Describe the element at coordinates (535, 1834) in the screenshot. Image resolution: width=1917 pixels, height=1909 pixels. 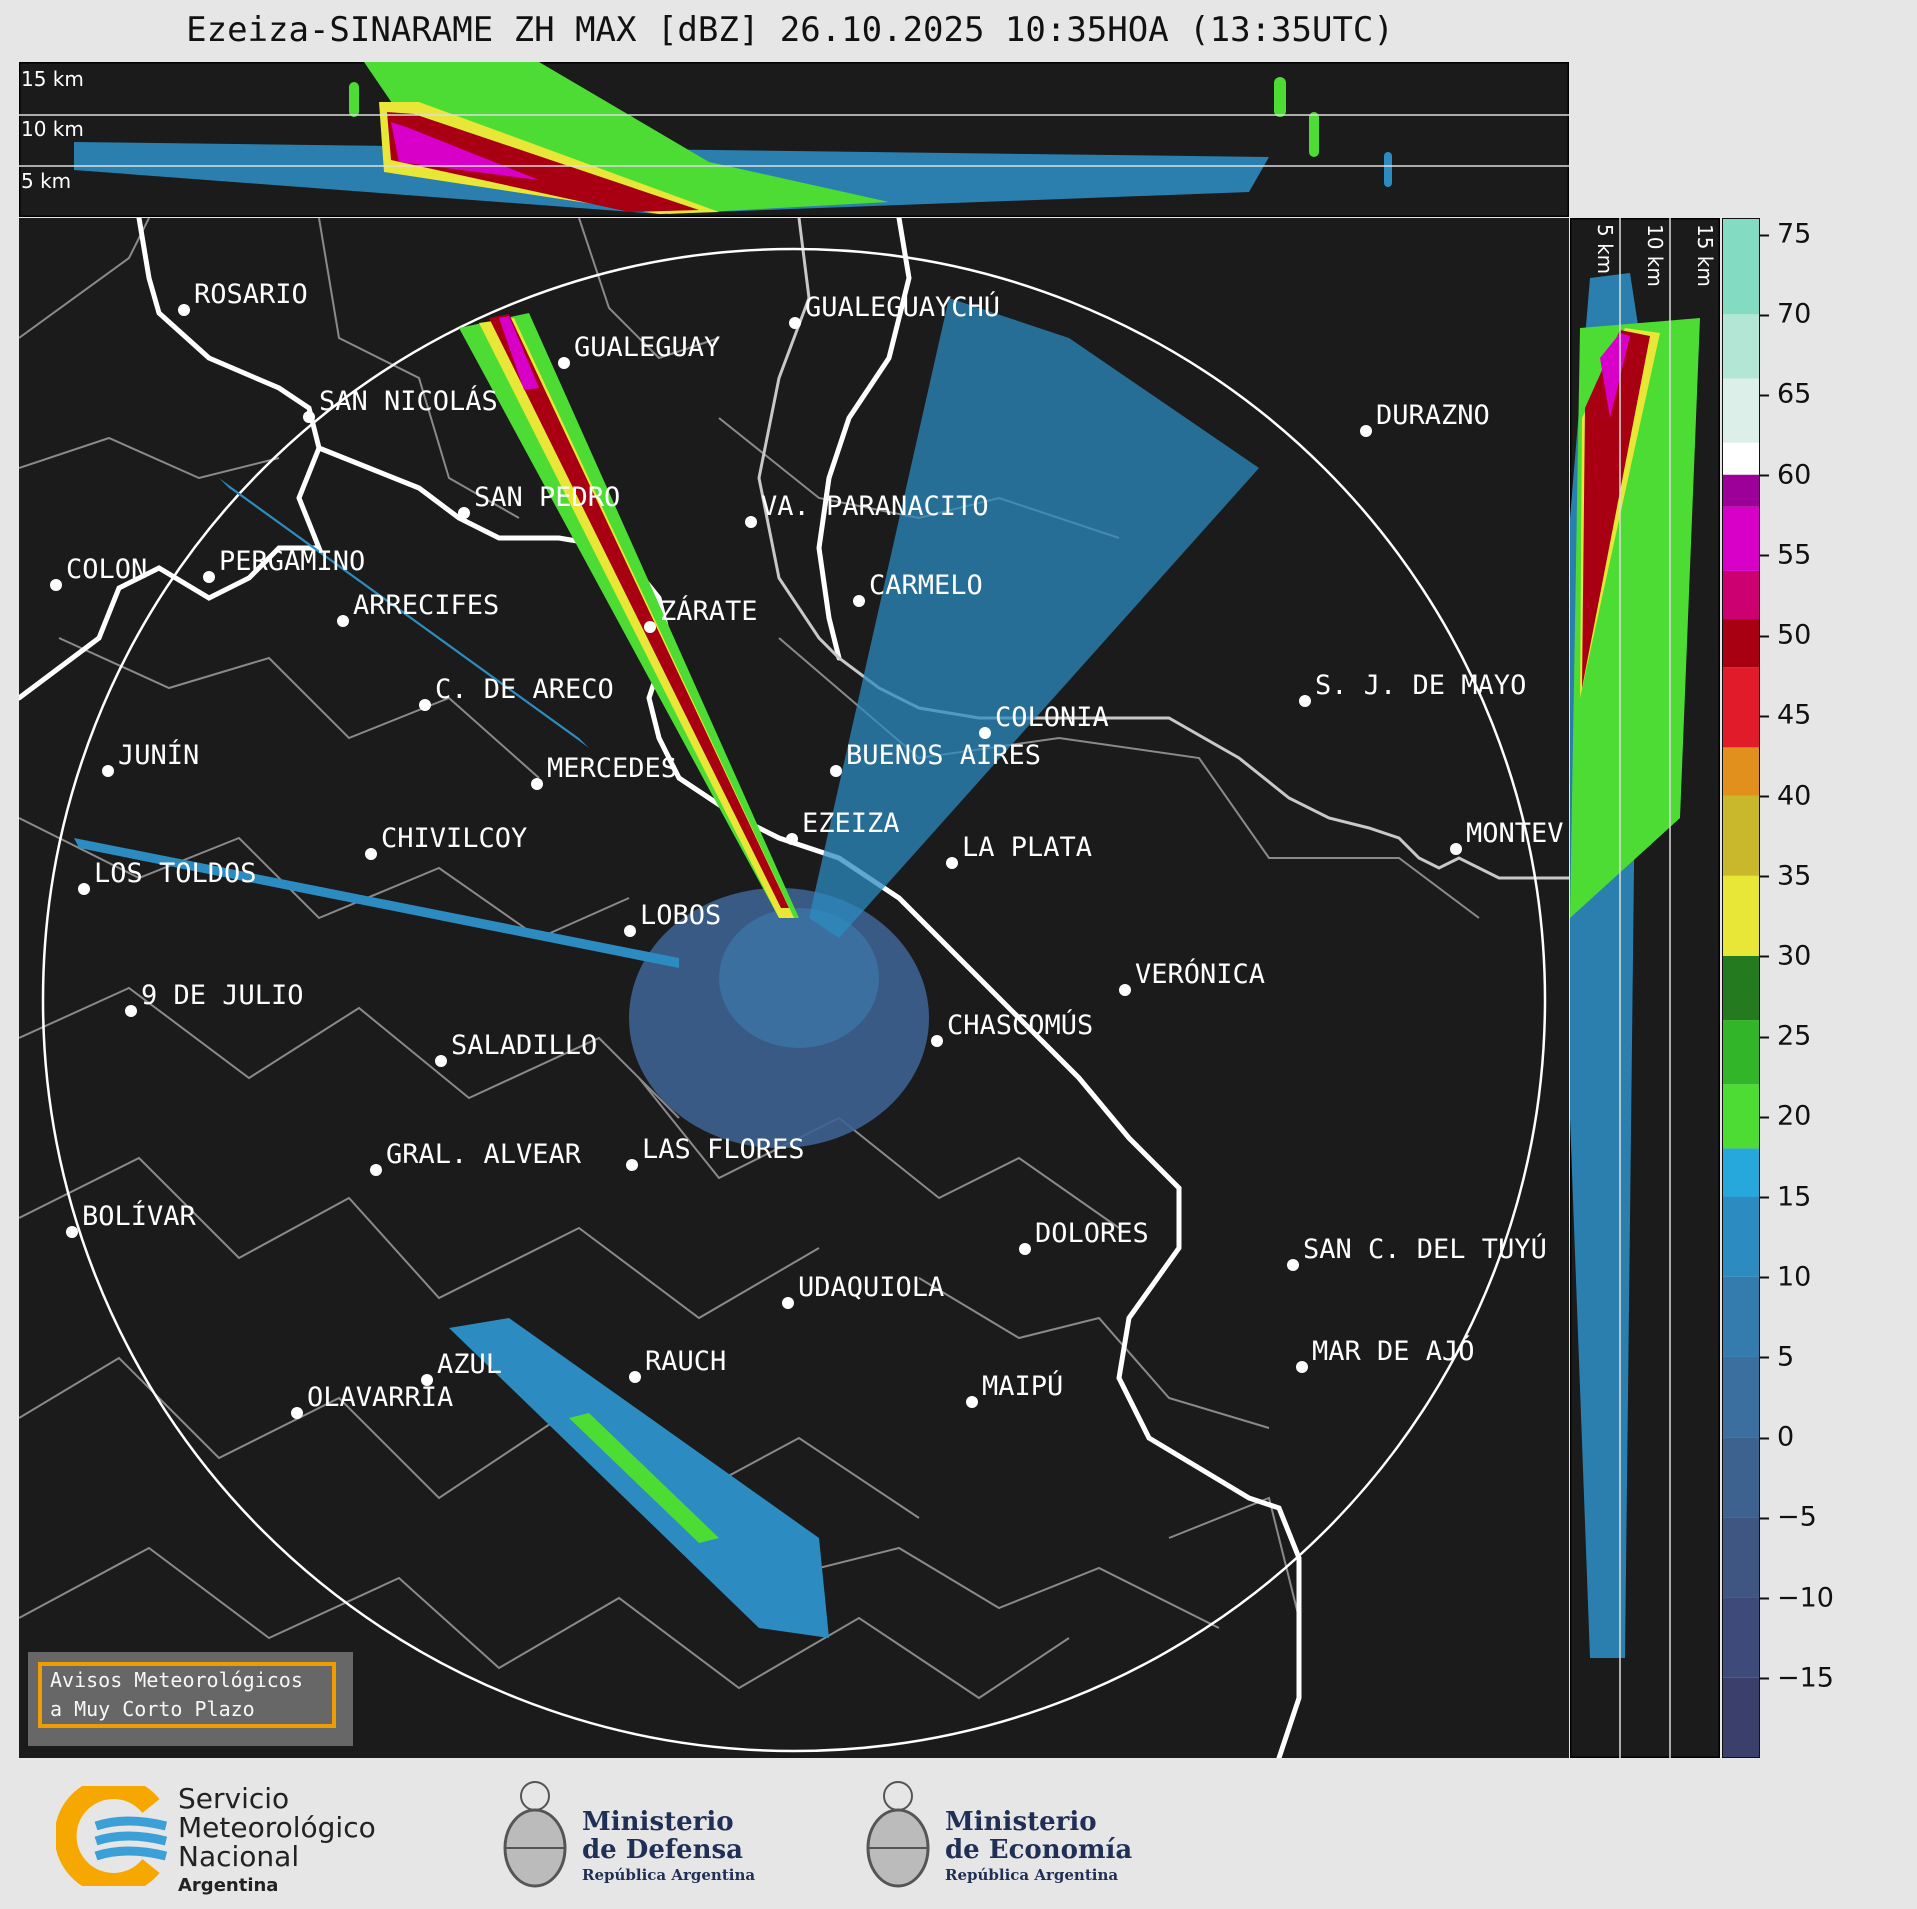
I see `escudo-defensa-icon` at that location.